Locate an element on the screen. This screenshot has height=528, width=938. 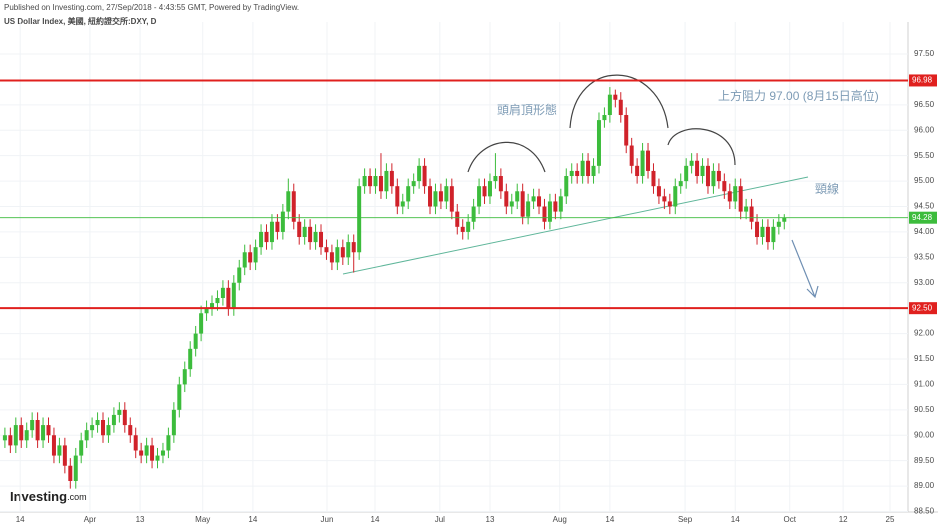
x-tick-label: Oct is located at coordinates (790, 519).